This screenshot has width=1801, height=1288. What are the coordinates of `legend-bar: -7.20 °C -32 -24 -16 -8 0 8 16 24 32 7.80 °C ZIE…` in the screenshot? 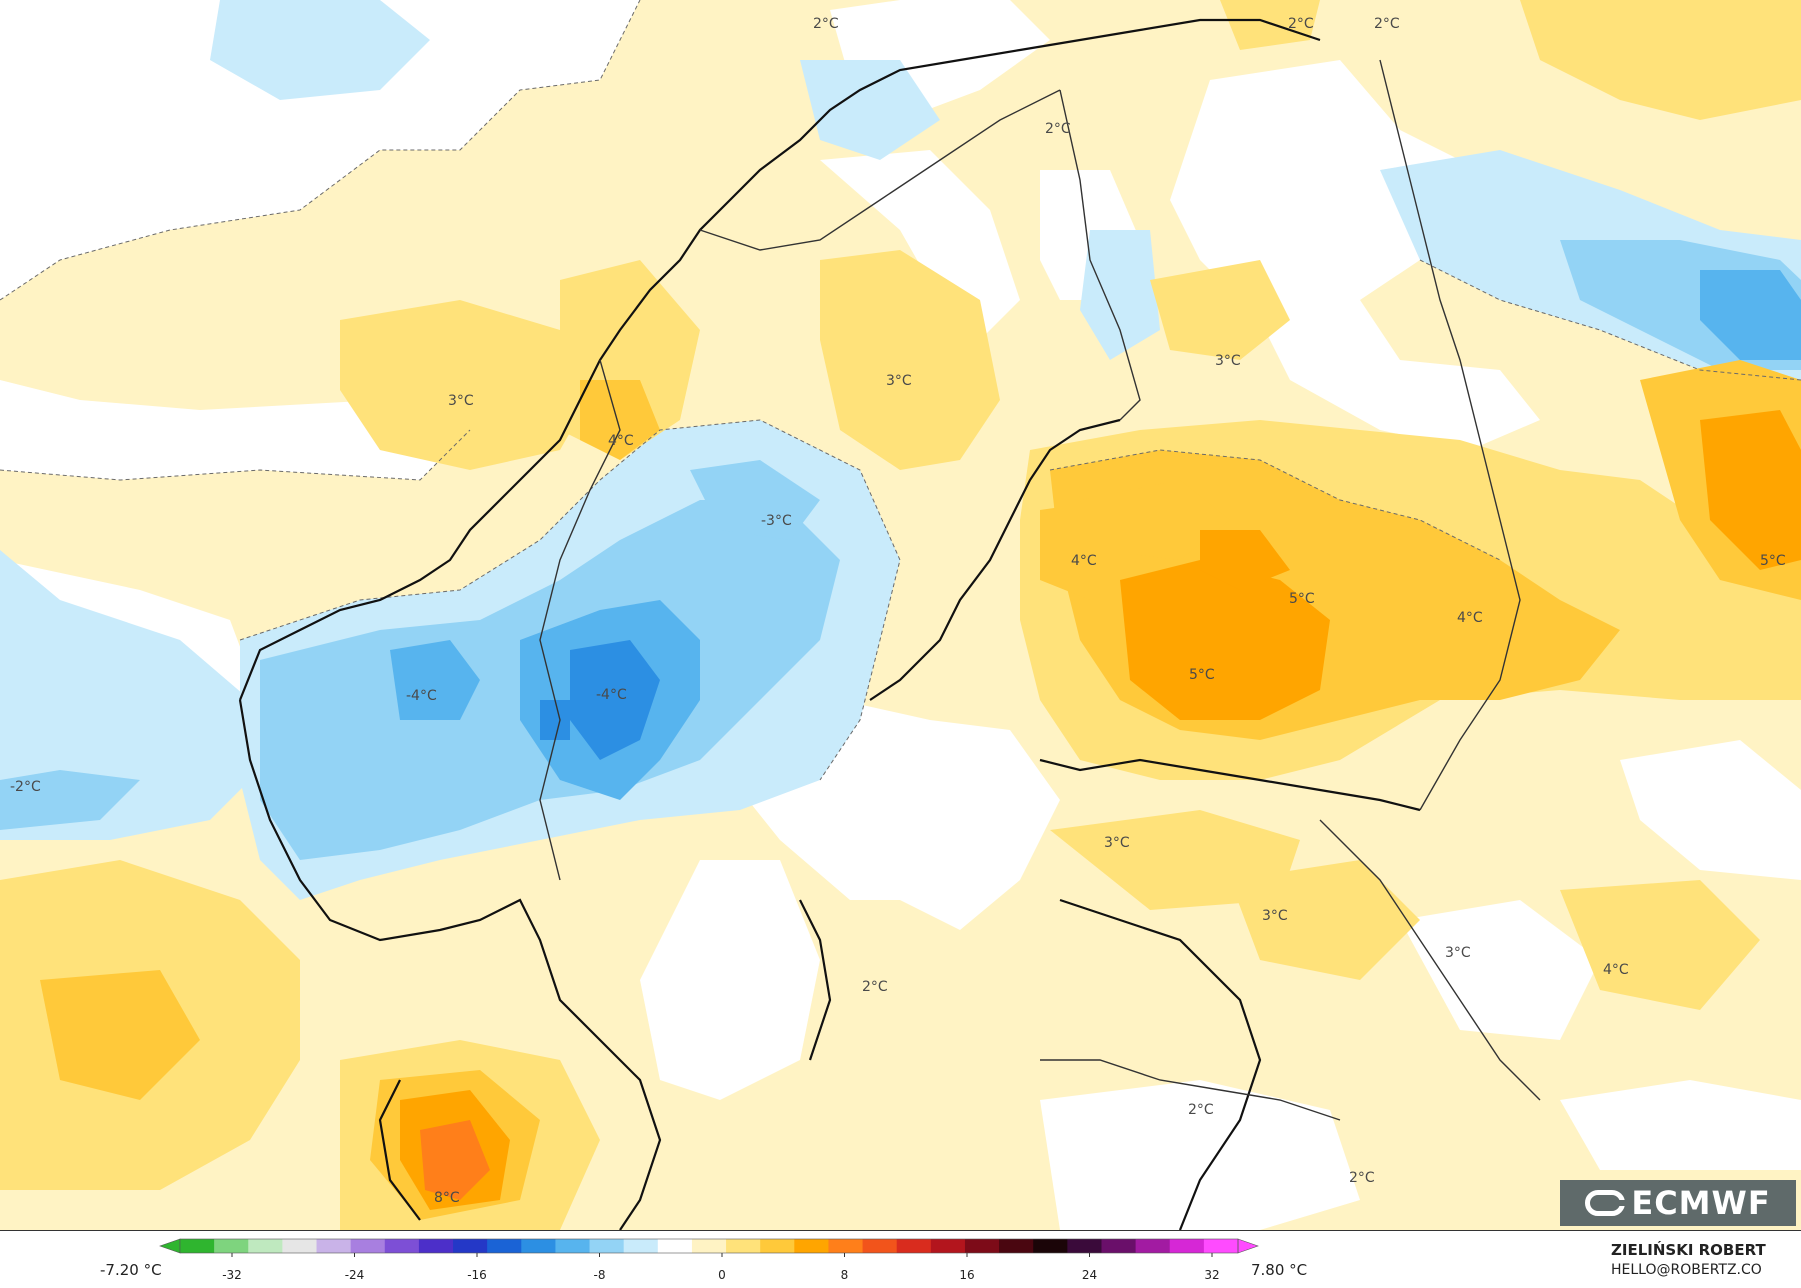 It's located at (900, 1259).